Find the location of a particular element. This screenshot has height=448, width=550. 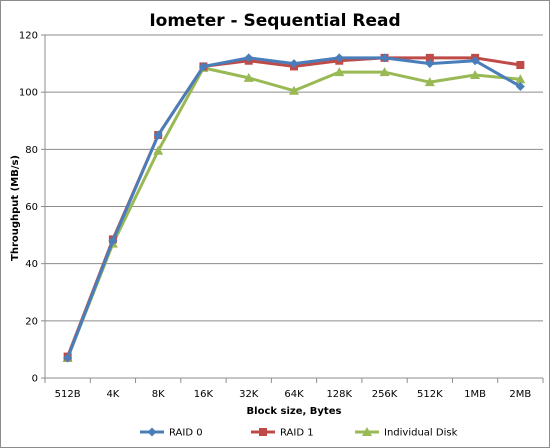

x-tick-label: 2MB is located at coordinates (520, 394).